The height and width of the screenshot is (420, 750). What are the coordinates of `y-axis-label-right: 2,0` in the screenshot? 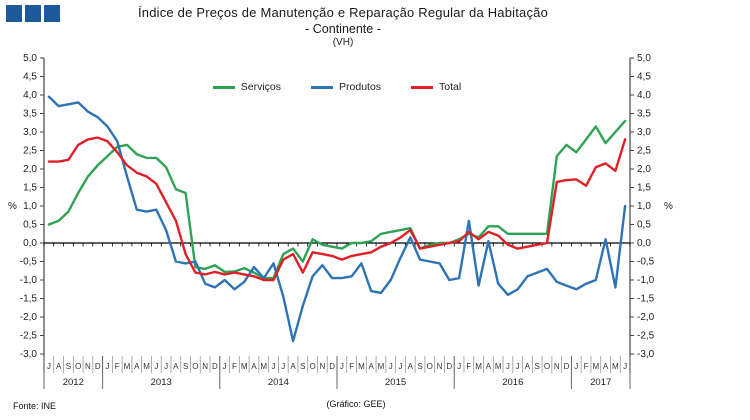 It's located at (644, 169).